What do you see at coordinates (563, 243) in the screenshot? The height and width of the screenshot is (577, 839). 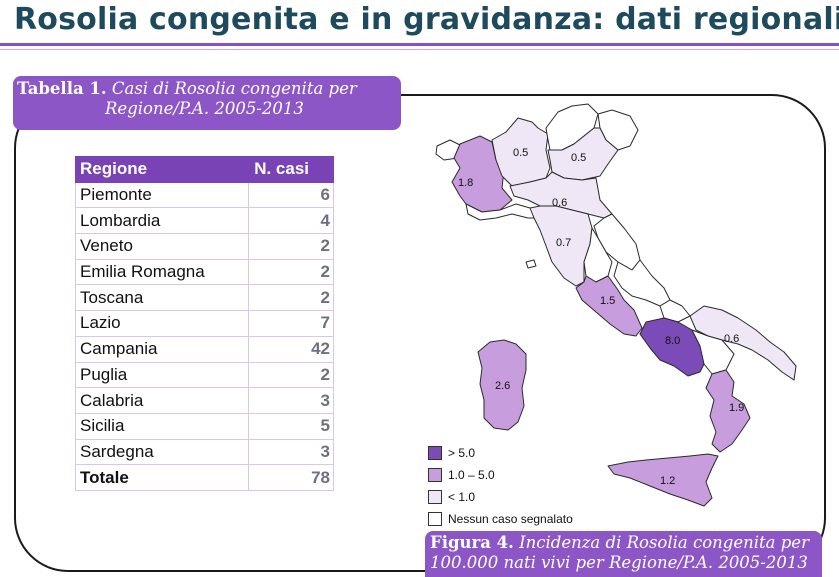 I see `map-label-toscana: 0.7` at bounding box center [563, 243].